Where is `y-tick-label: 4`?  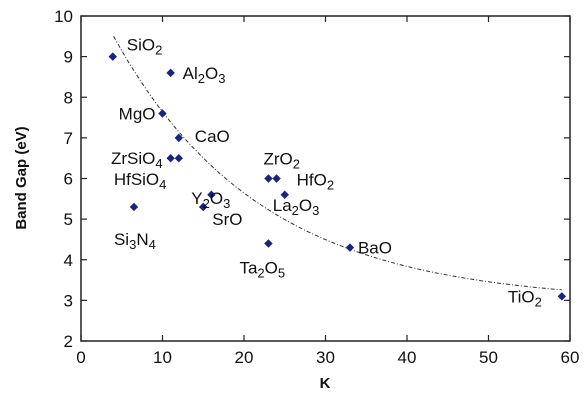 y-tick-label: 4 is located at coordinates (68, 260).